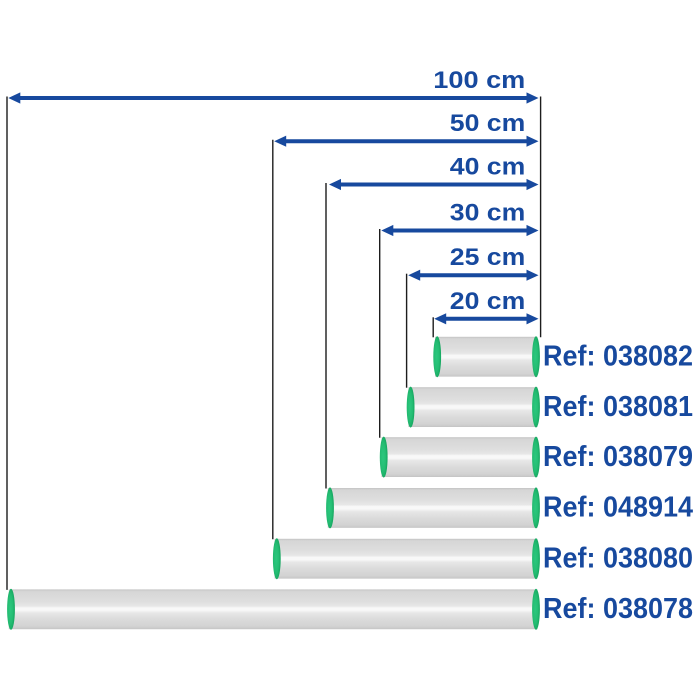  What do you see at coordinates (488, 301) in the screenshot?
I see `svg-text: 20 cm` at bounding box center [488, 301].